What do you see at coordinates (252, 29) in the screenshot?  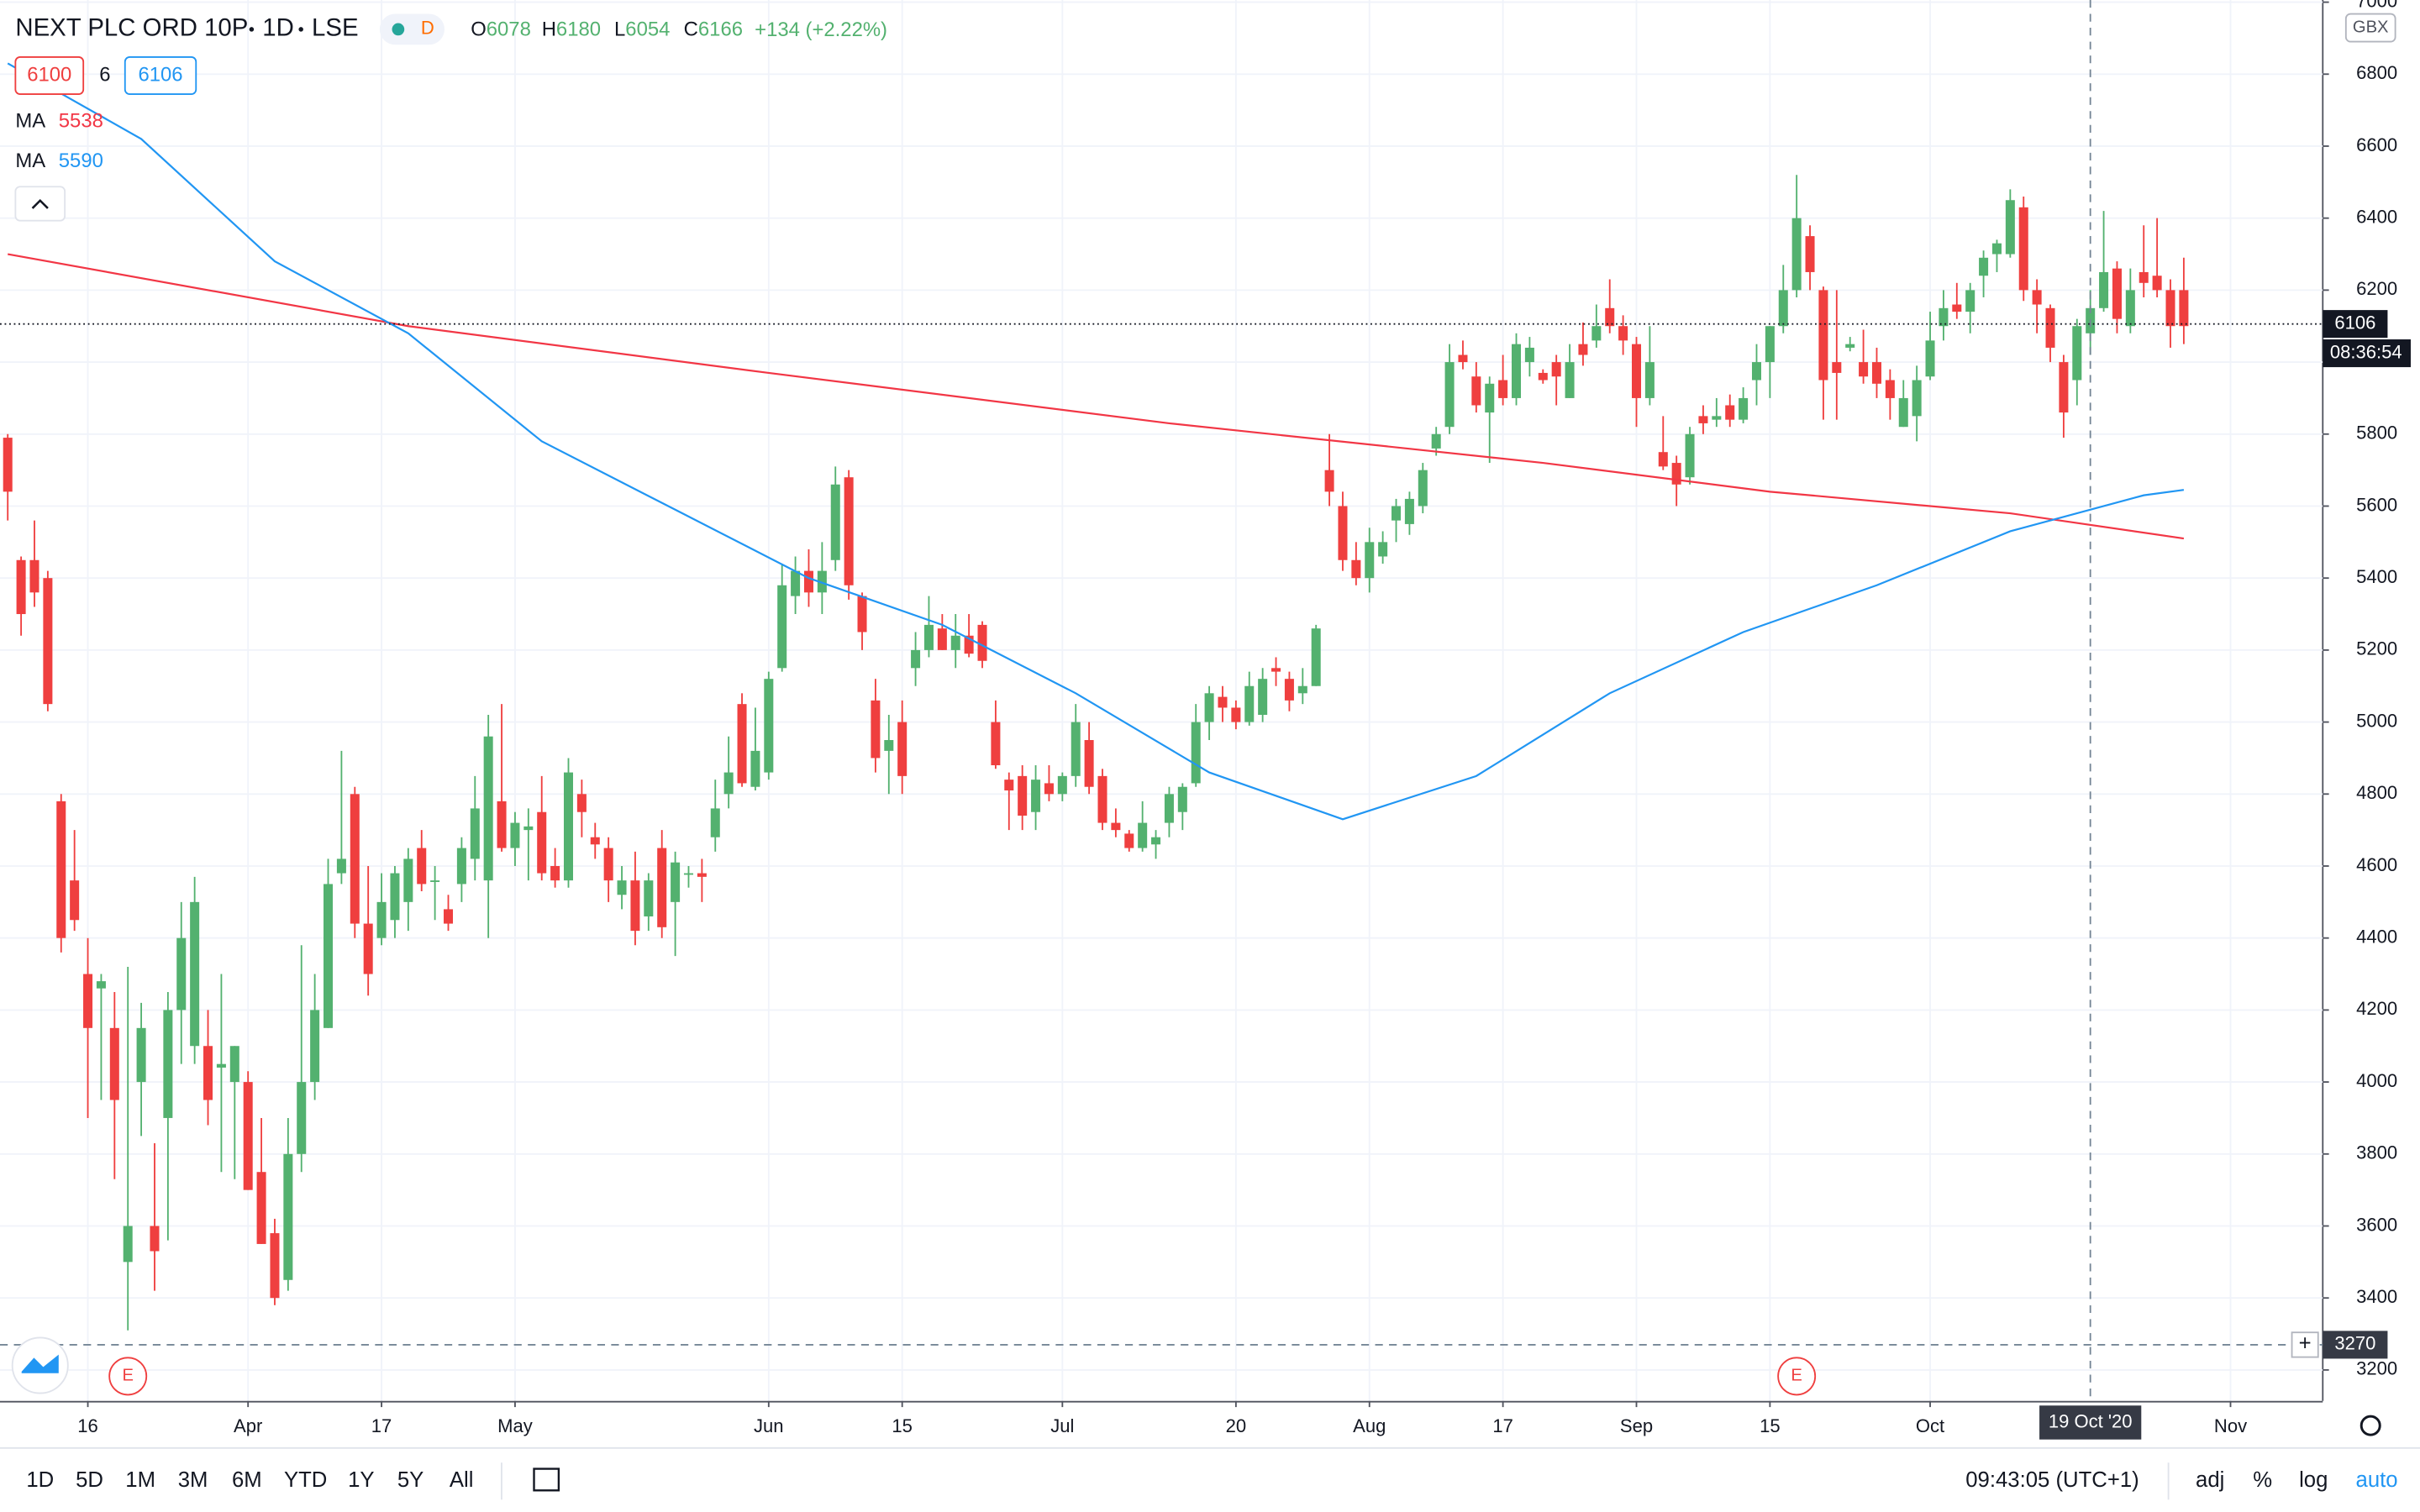 I see `header-dot` at bounding box center [252, 29].